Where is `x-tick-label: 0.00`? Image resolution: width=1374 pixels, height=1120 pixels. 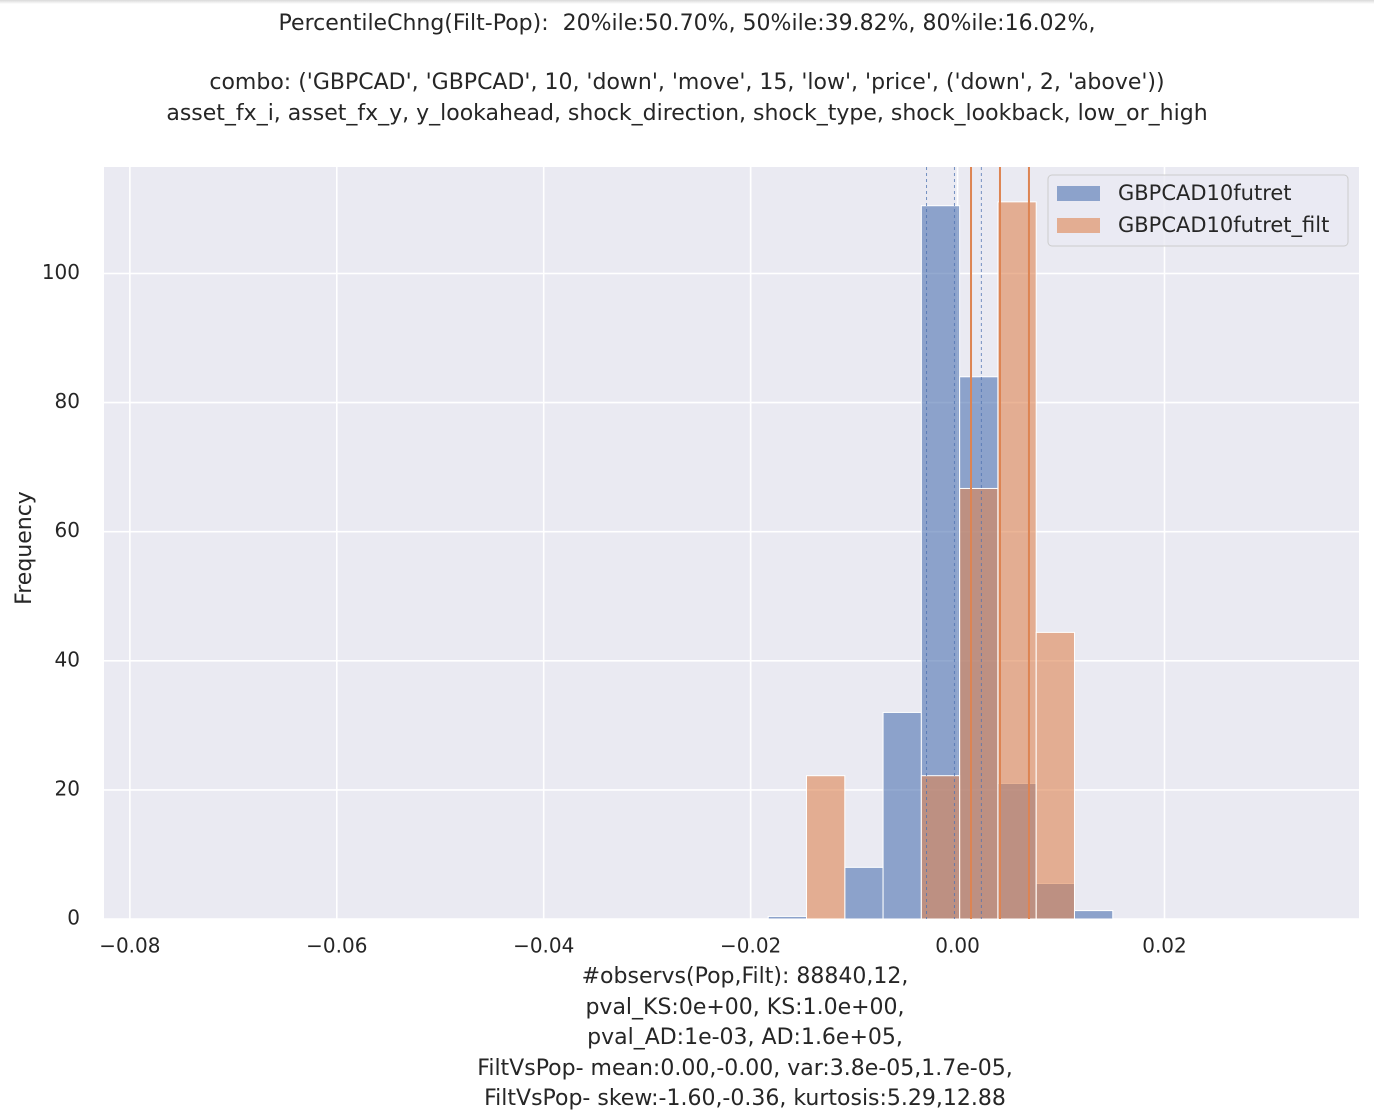 x-tick-label: 0.00 is located at coordinates (957, 946).